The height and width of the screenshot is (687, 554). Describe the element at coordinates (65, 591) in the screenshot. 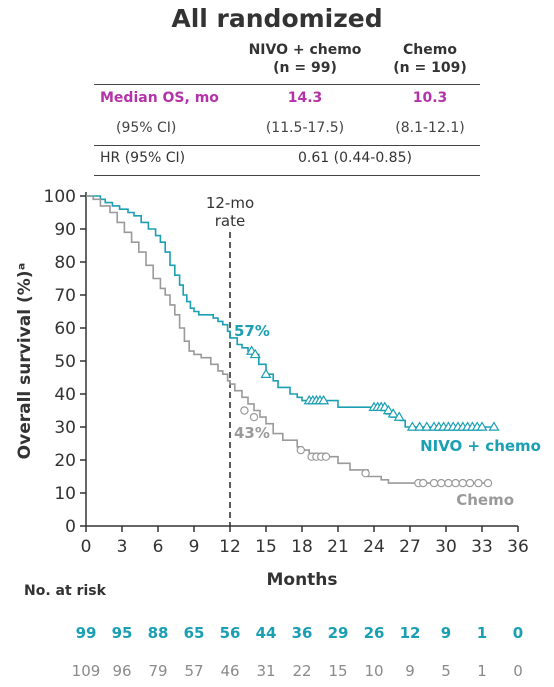

I see `risk-table-label: No. at risk` at that location.